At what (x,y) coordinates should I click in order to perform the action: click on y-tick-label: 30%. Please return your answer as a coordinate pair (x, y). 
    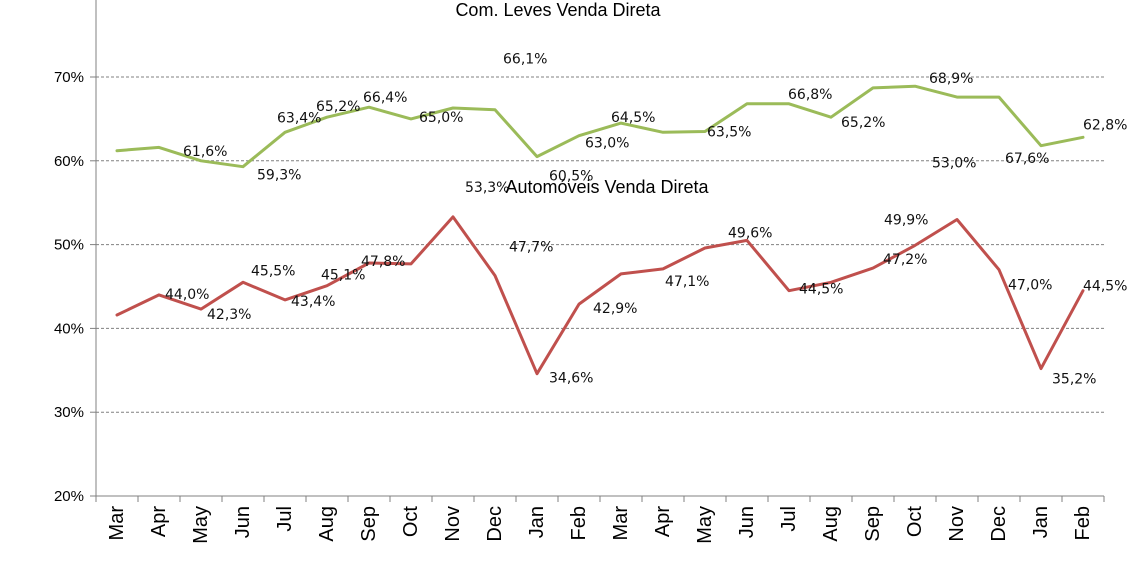
    Looking at the image, I should click on (69, 412).